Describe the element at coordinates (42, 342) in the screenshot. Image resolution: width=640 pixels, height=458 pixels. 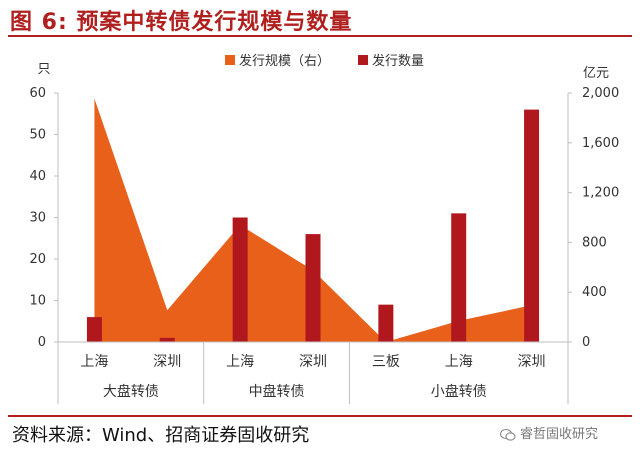
I see `y-left-tick-label-0: 0` at that location.